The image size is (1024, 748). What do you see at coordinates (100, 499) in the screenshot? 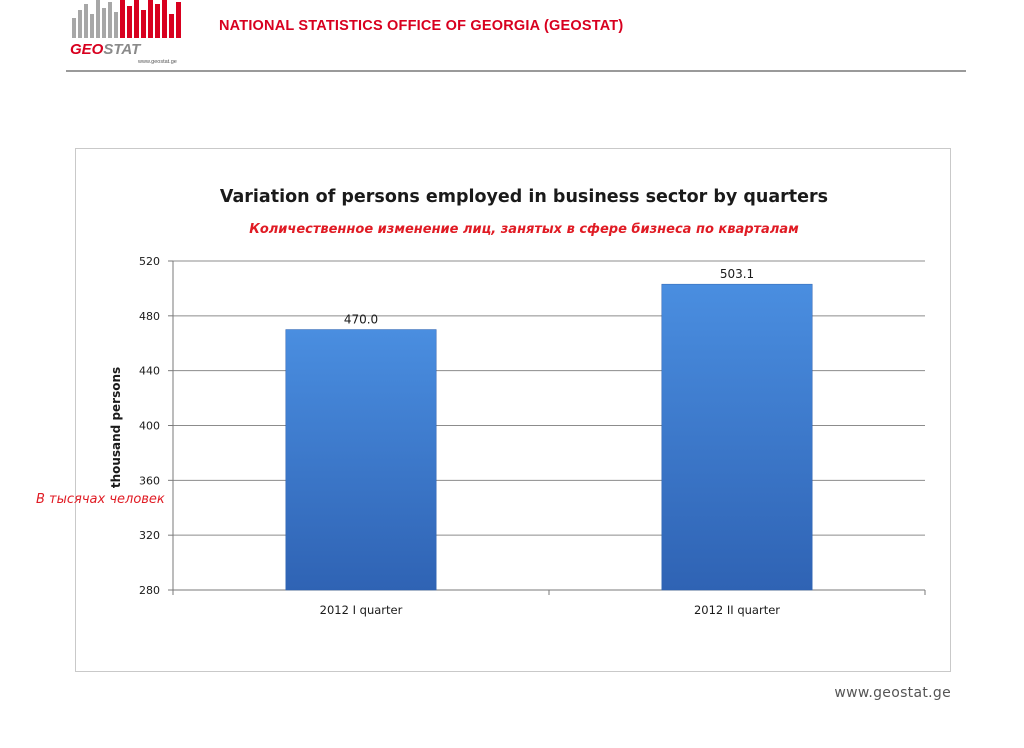
I see `y-axis-unit-russian: В тысячах человек` at bounding box center [100, 499].